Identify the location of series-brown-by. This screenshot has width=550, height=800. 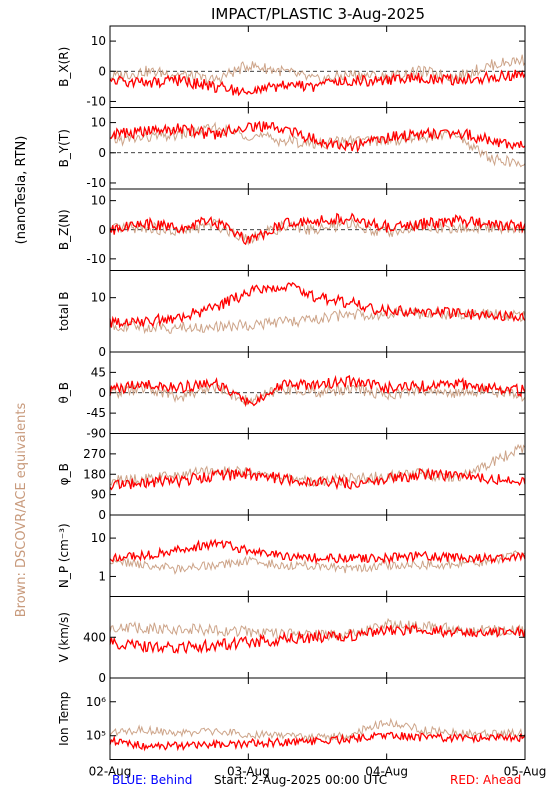
(317, 144).